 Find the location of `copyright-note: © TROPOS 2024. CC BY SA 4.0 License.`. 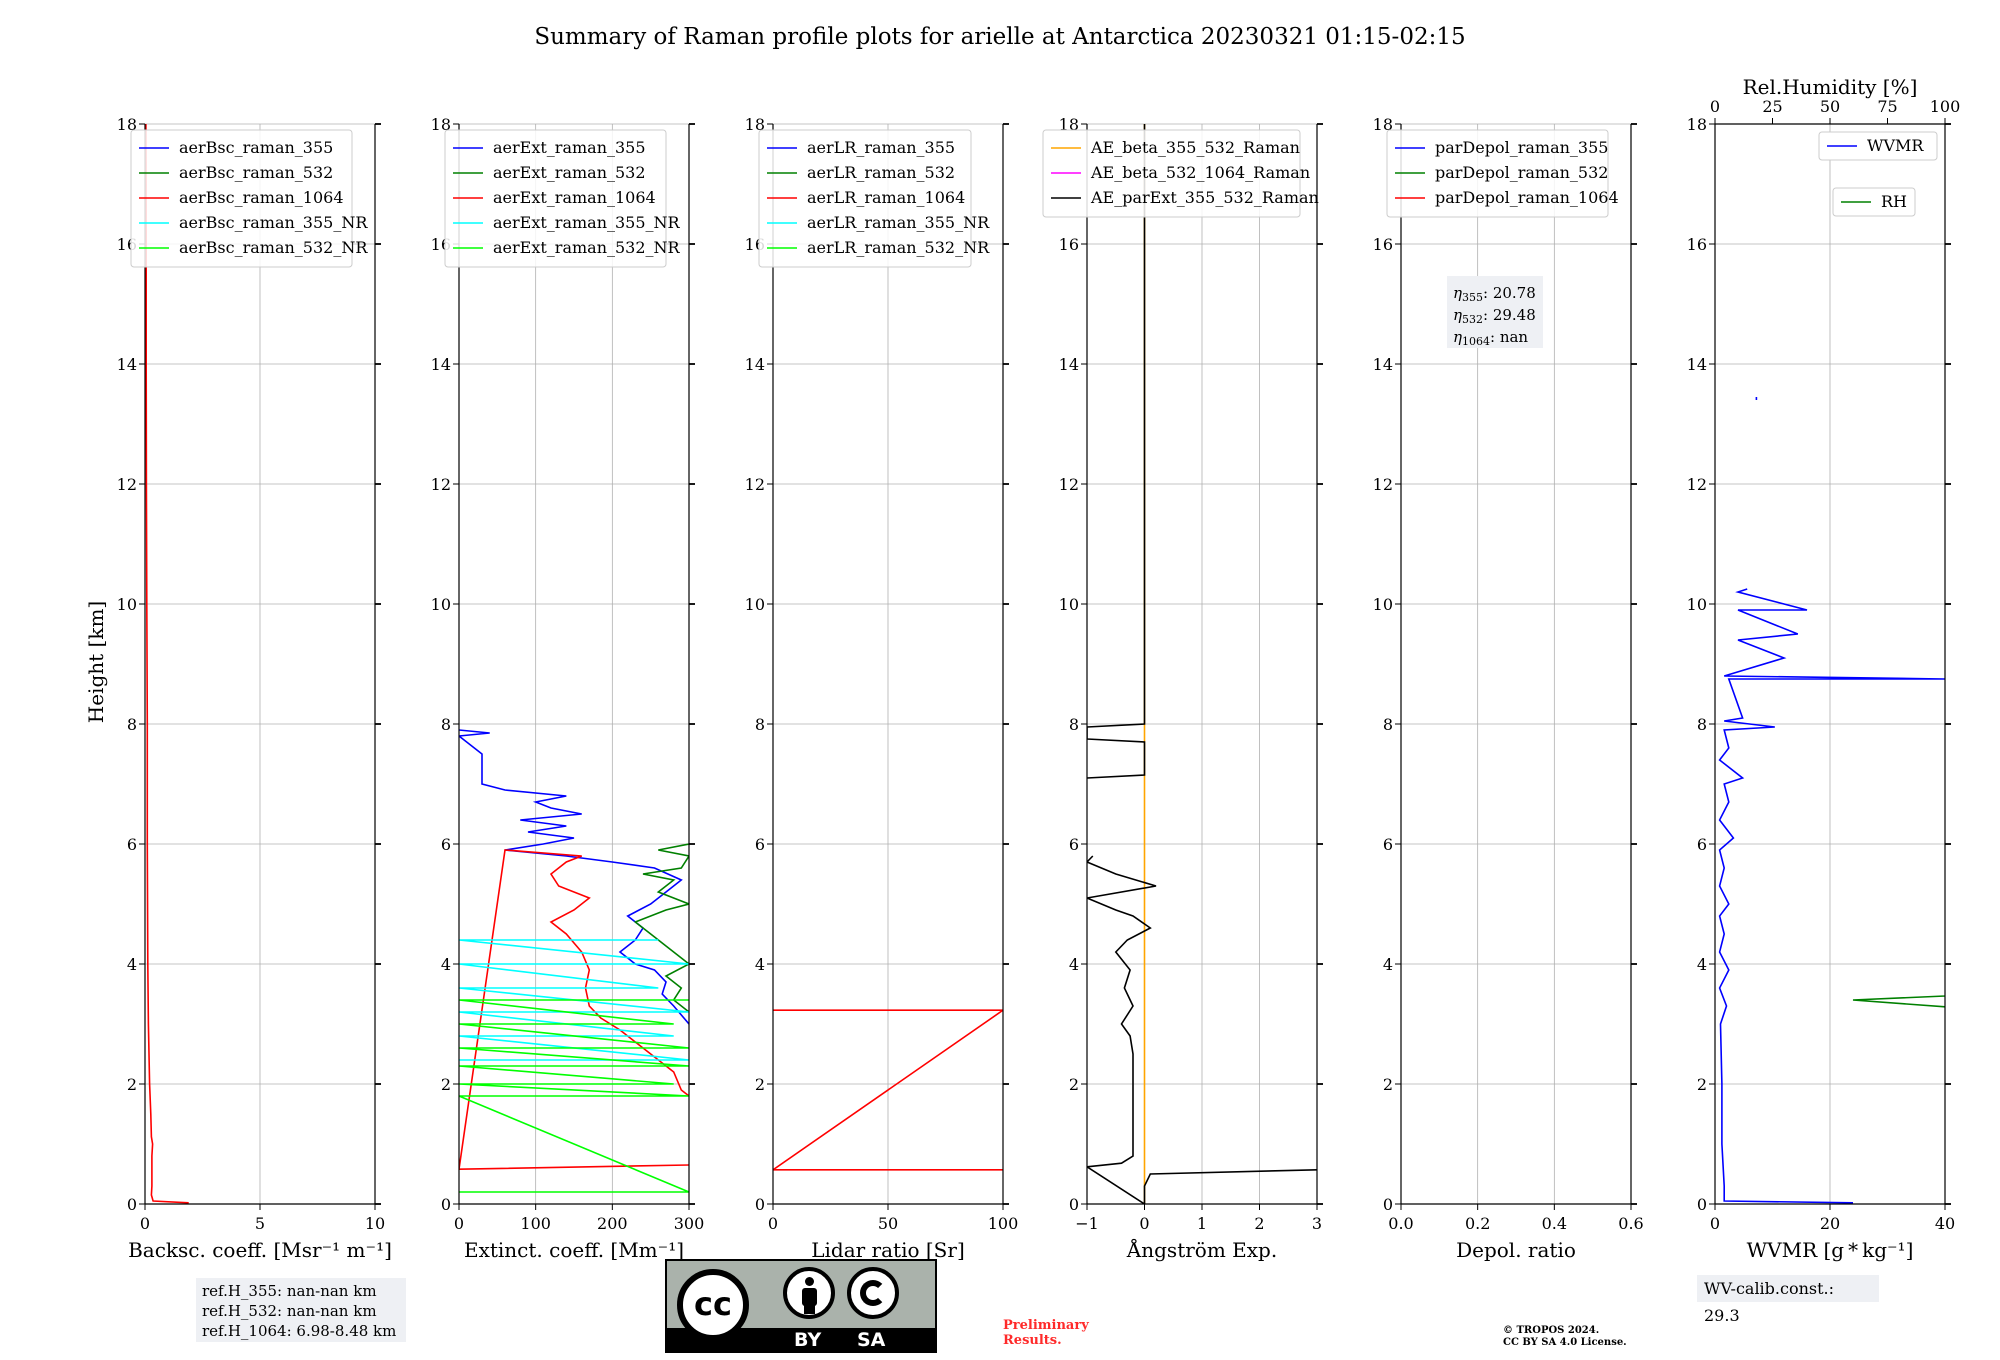

copyright-note: © TROPOS 2024. CC BY SA 4.0 License. is located at coordinates (1565, 1337).